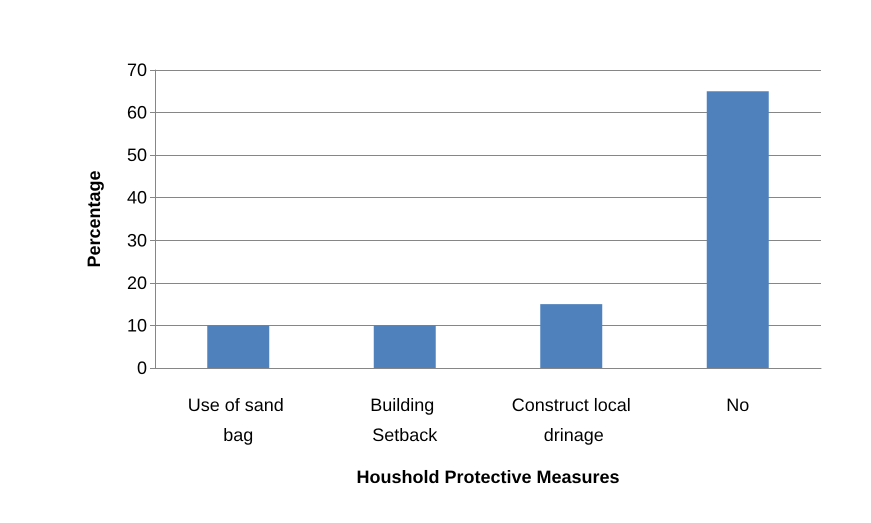 The image size is (871, 523). What do you see at coordinates (136, 282) in the screenshot?
I see `y-tick-label: 20` at bounding box center [136, 282].